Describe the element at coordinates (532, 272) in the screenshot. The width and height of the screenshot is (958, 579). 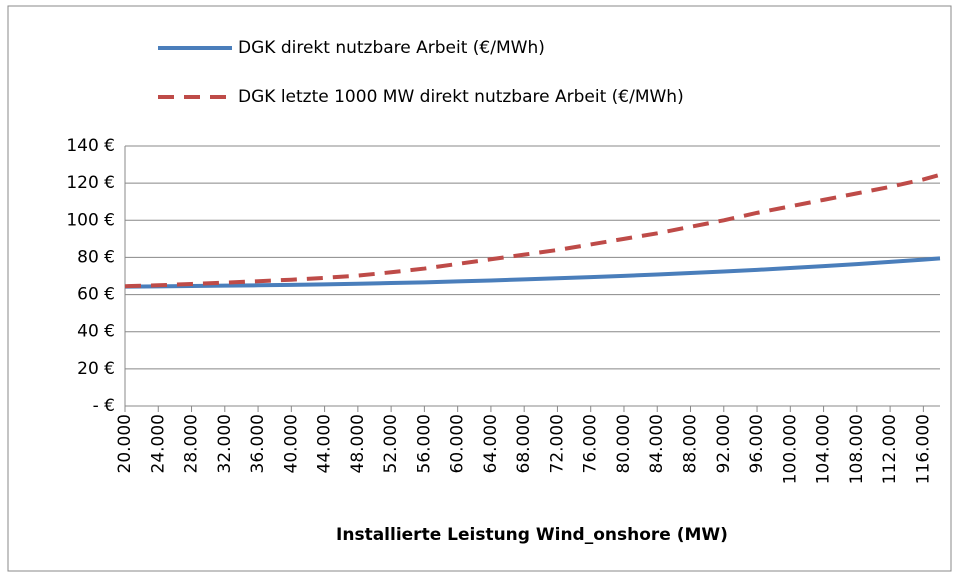
I see `line-series` at that location.